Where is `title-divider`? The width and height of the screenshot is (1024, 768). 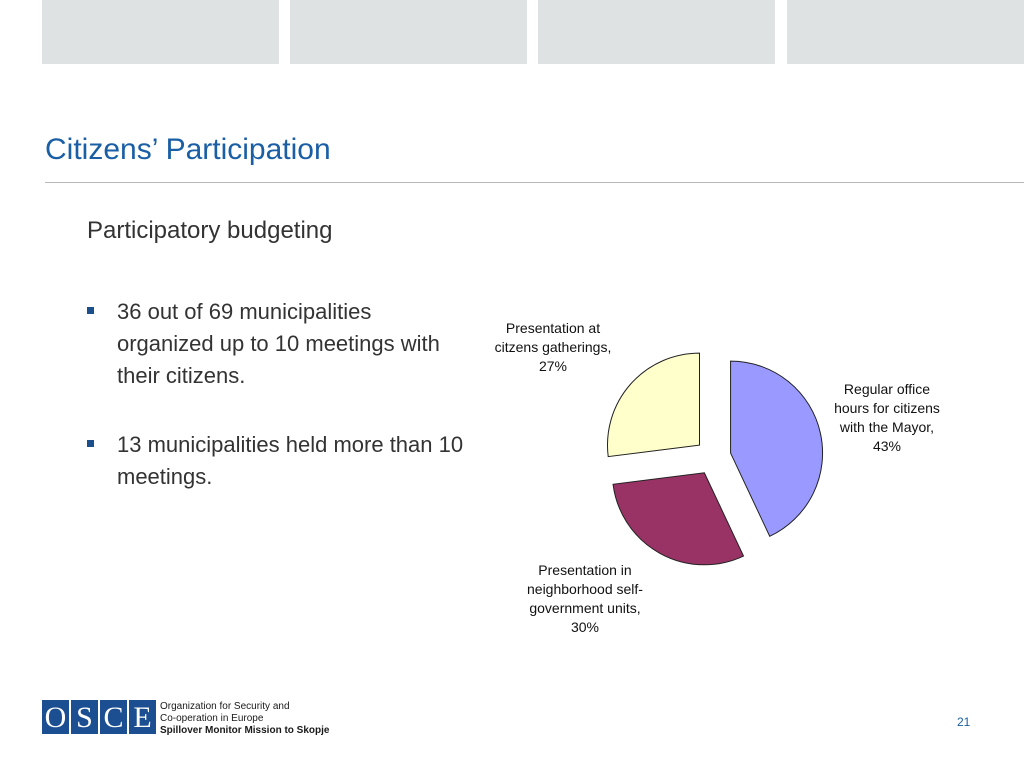 title-divider is located at coordinates (534, 182).